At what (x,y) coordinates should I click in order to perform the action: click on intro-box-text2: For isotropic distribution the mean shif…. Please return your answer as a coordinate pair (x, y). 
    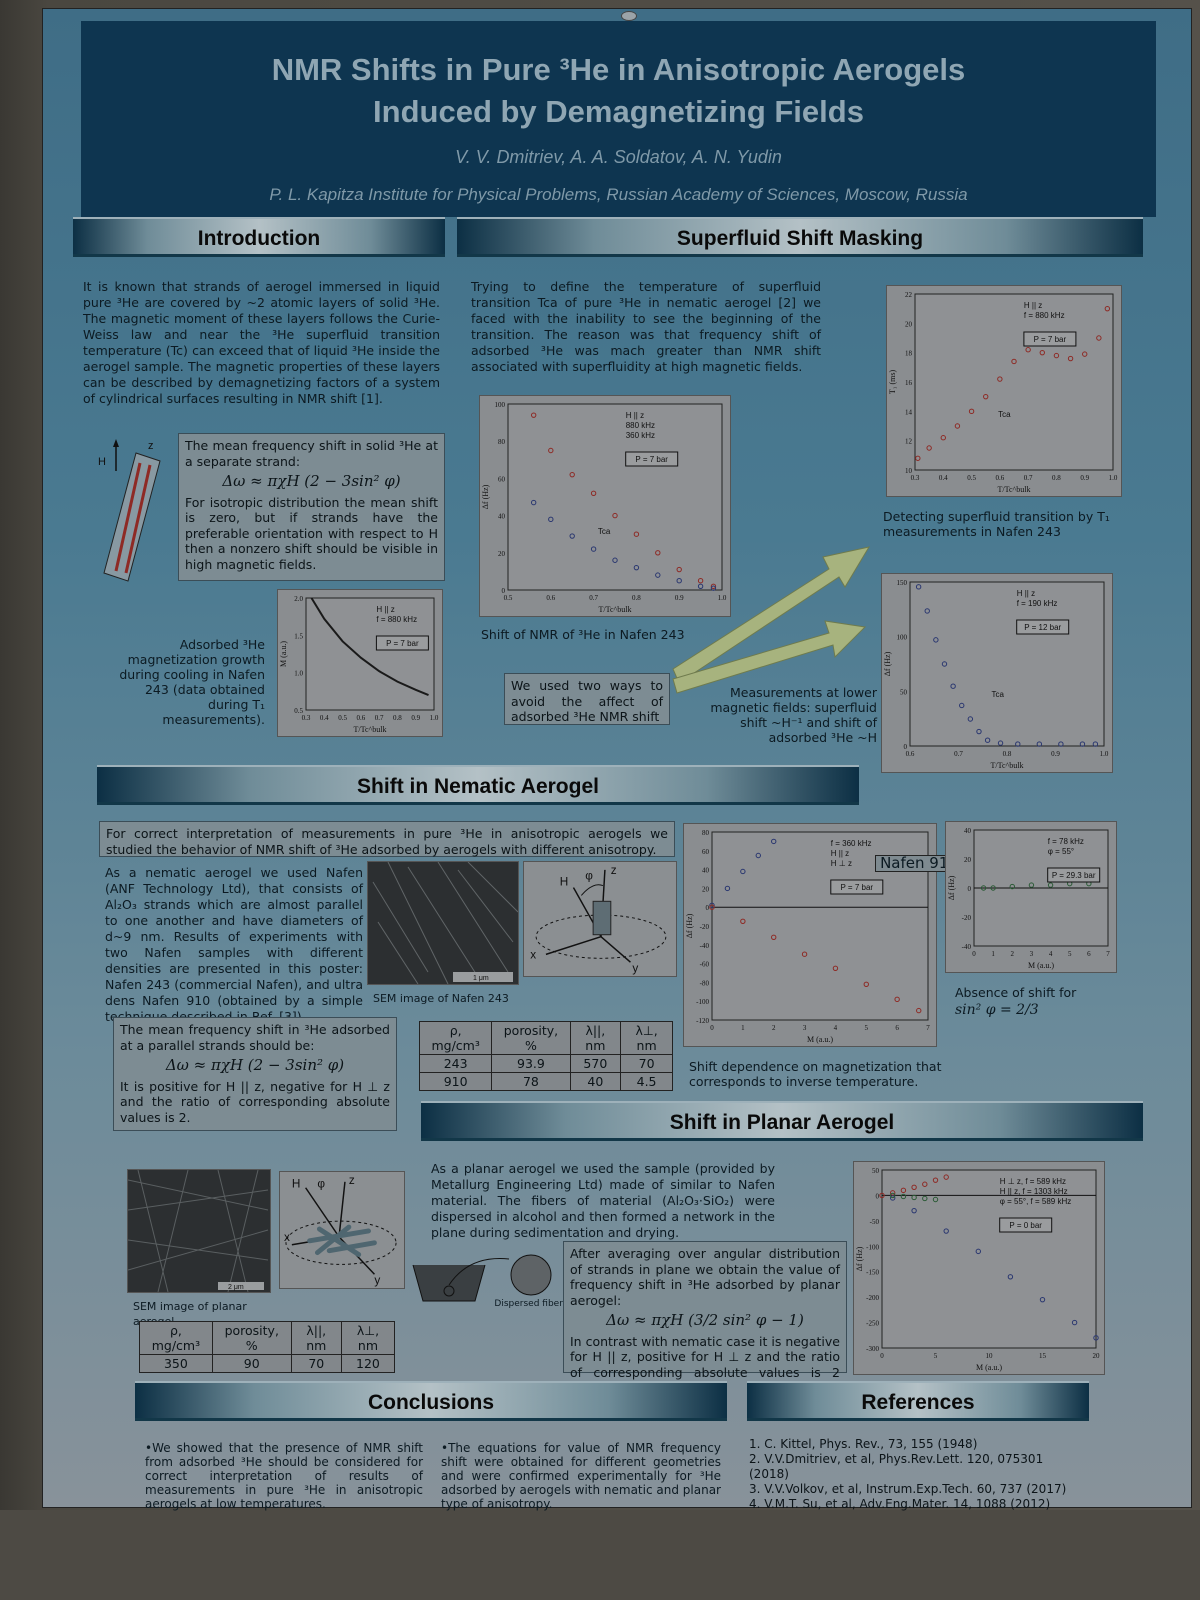
    Looking at the image, I should click on (311, 533).